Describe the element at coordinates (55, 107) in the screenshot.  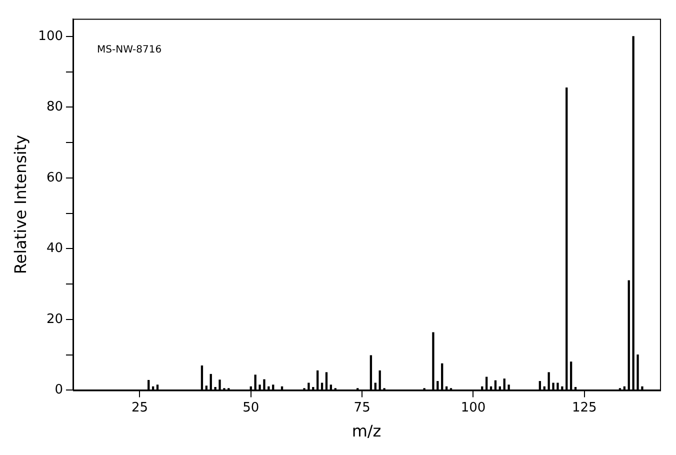
I see `y-tick-label: 80` at that location.